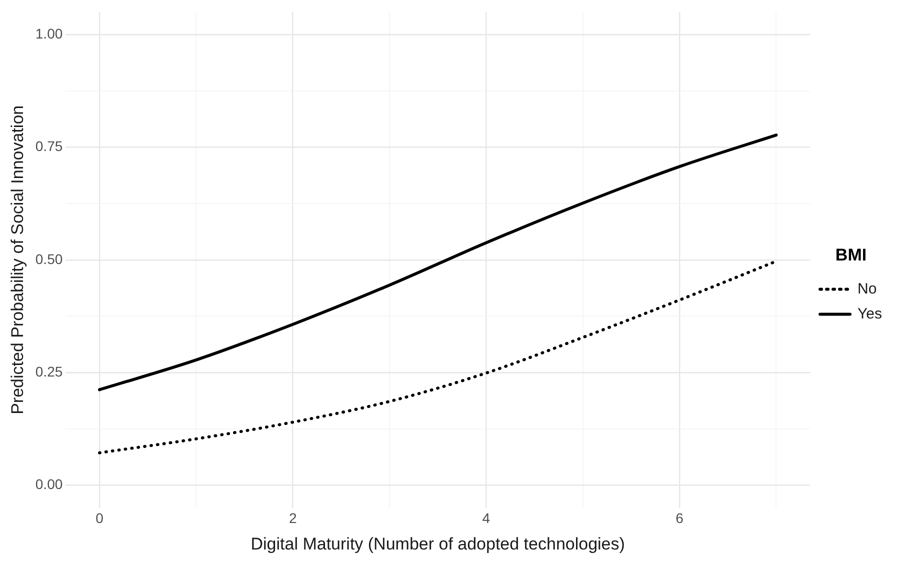 The height and width of the screenshot is (563, 912). I want to click on legend-label: No, so click(867, 289).